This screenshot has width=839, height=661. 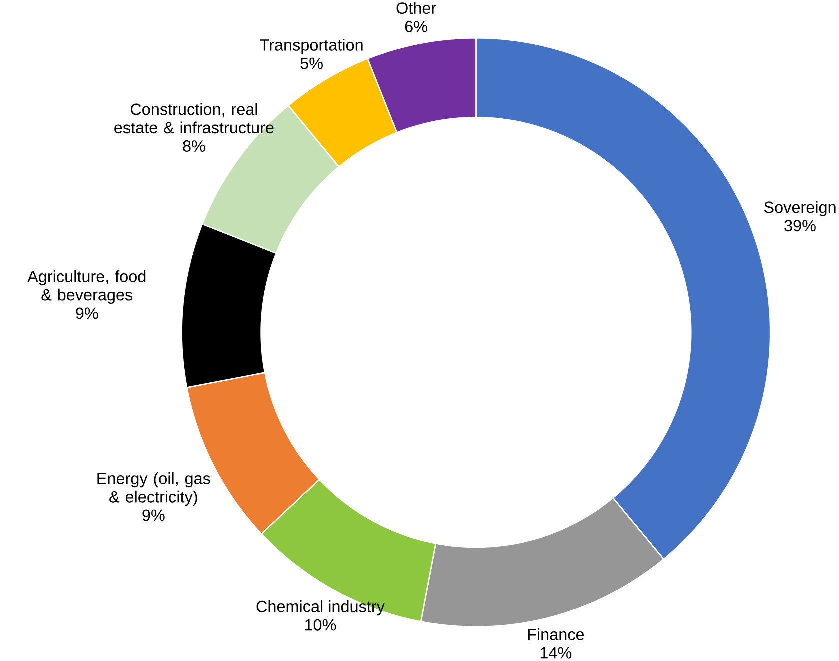 What do you see at coordinates (194, 118) in the screenshot?
I see `slice-label: Construction, real estate & infrastructure` at bounding box center [194, 118].